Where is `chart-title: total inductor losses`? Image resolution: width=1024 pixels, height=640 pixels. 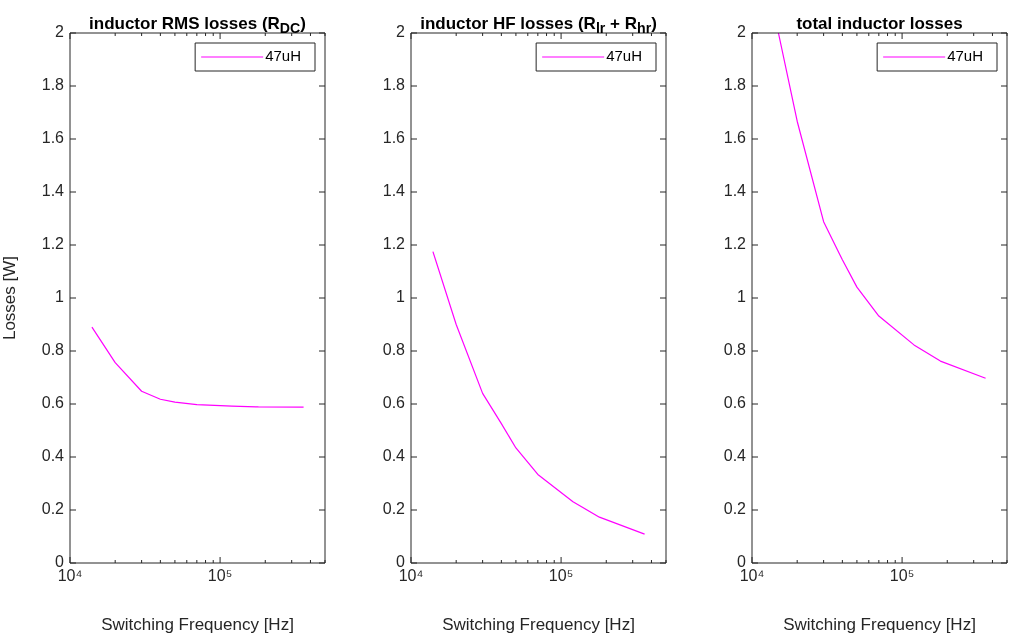 chart-title: total inductor losses is located at coordinates (879, 24).